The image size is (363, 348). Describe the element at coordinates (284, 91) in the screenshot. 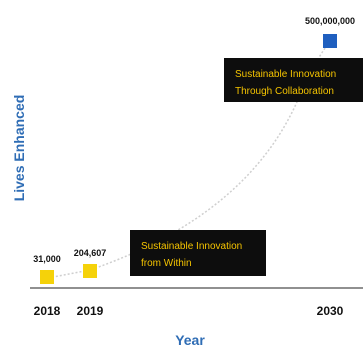

I see `annotation-collaboration-line-2: Through Collaboration` at that location.